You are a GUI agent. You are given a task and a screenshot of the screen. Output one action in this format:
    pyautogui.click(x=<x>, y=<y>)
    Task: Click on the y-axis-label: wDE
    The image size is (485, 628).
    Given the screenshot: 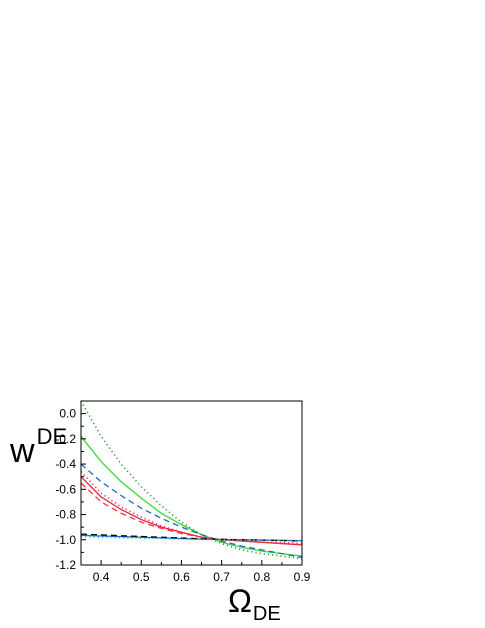 What is the action you would take?
    pyautogui.click(x=38, y=447)
    